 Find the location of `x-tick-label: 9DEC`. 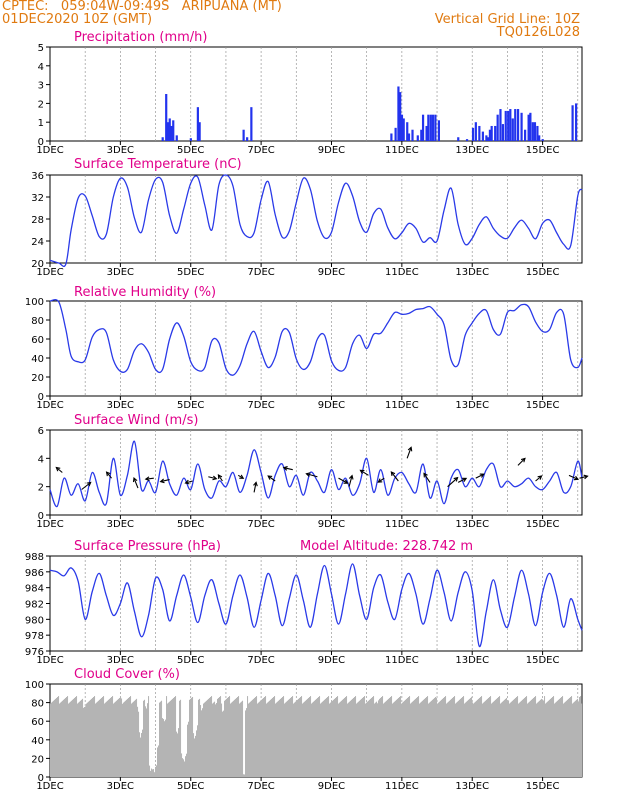

x-tick-label: 9DEC is located at coordinates (331, 272).